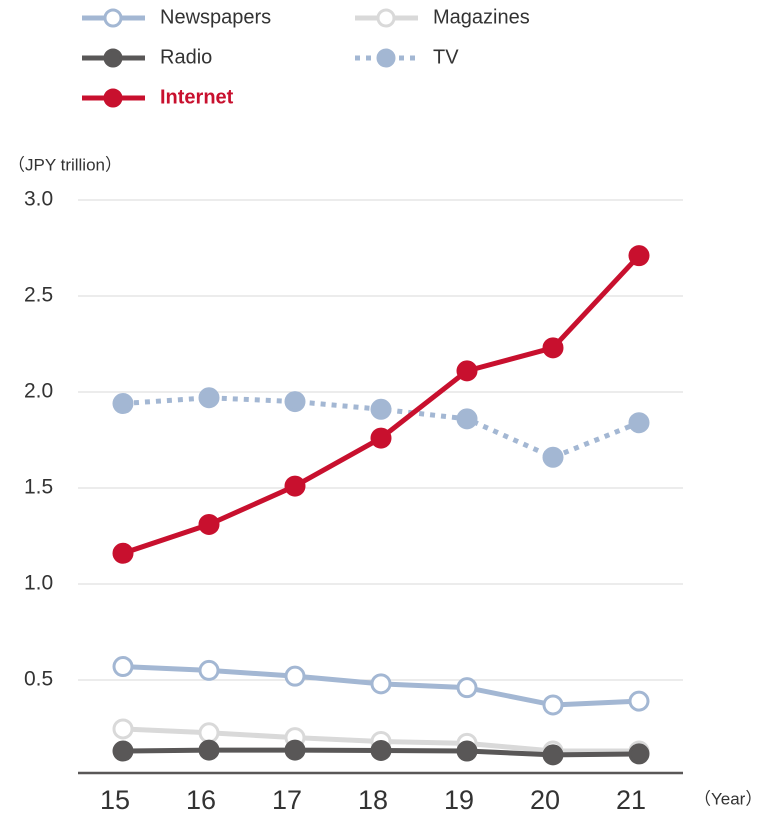 The height and width of the screenshot is (830, 760). Describe the element at coordinates (287, 800) in the screenshot. I see `x-tick-label: 17` at that location.